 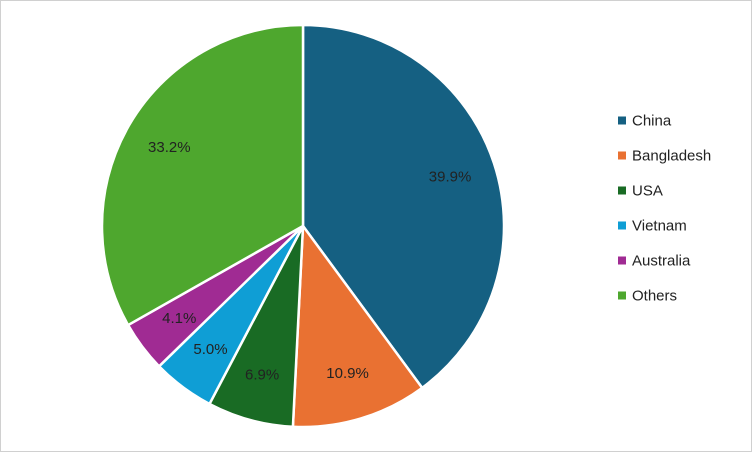 I want to click on data-label: 10.9%, so click(x=347, y=373).